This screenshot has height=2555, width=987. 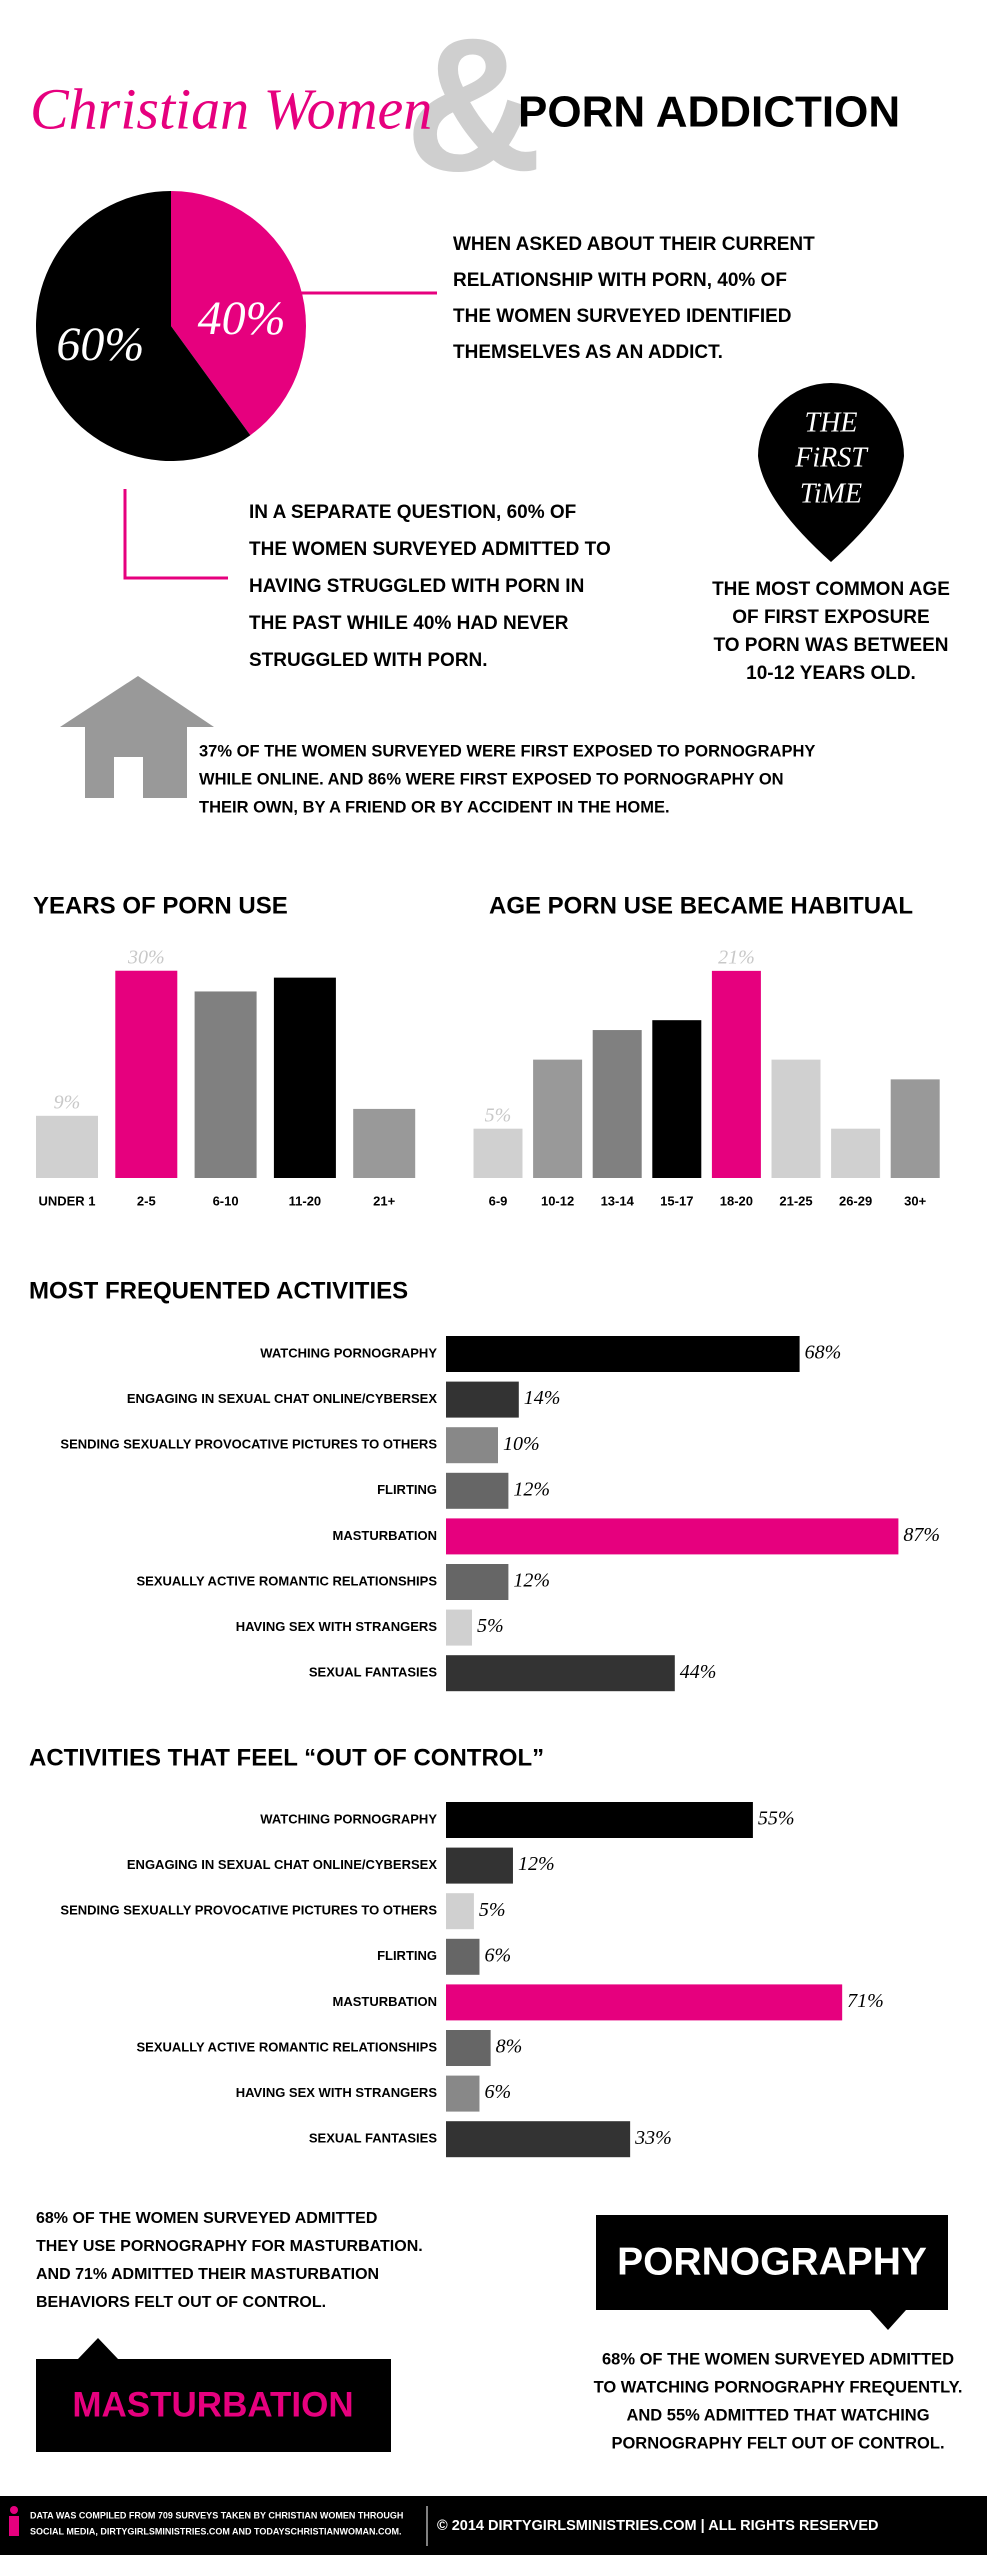 What do you see at coordinates (618, 1200) in the screenshot?
I see `x-tick-label: 13-14` at bounding box center [618, 1200].